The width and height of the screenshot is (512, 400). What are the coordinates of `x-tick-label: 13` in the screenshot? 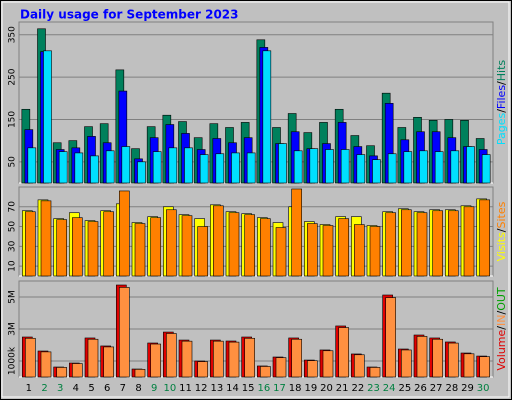 It's located at (216, 388).